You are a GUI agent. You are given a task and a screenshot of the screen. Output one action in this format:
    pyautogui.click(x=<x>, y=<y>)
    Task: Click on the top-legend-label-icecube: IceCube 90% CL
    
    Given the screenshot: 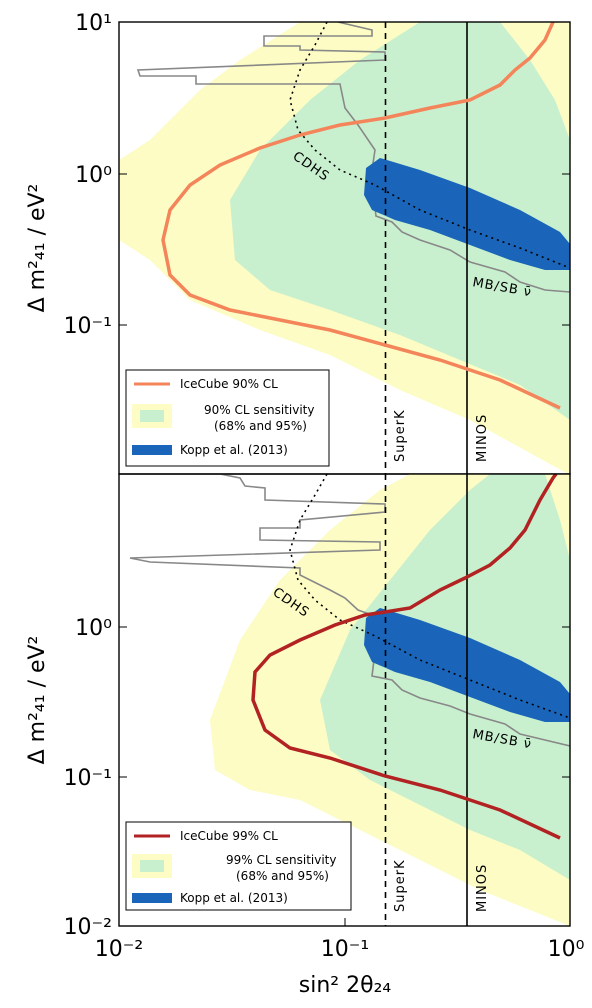 What is the action you would take?
    pyautogui.click(x=229, y=384)
    